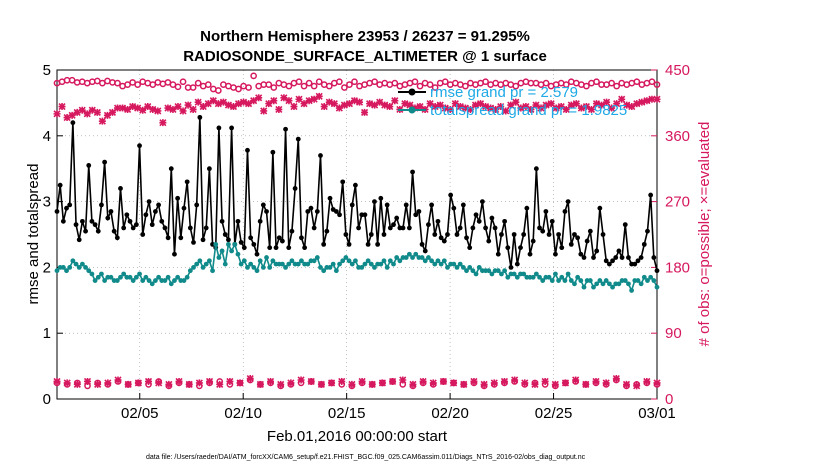 Image resolution: width=830 pixels, height=470 pixels. What do you see at coordinates (53, 235) in the screenshot?
I see `y-ticks: 0 1 2 3 4 5` at bounding box center [53, 235].